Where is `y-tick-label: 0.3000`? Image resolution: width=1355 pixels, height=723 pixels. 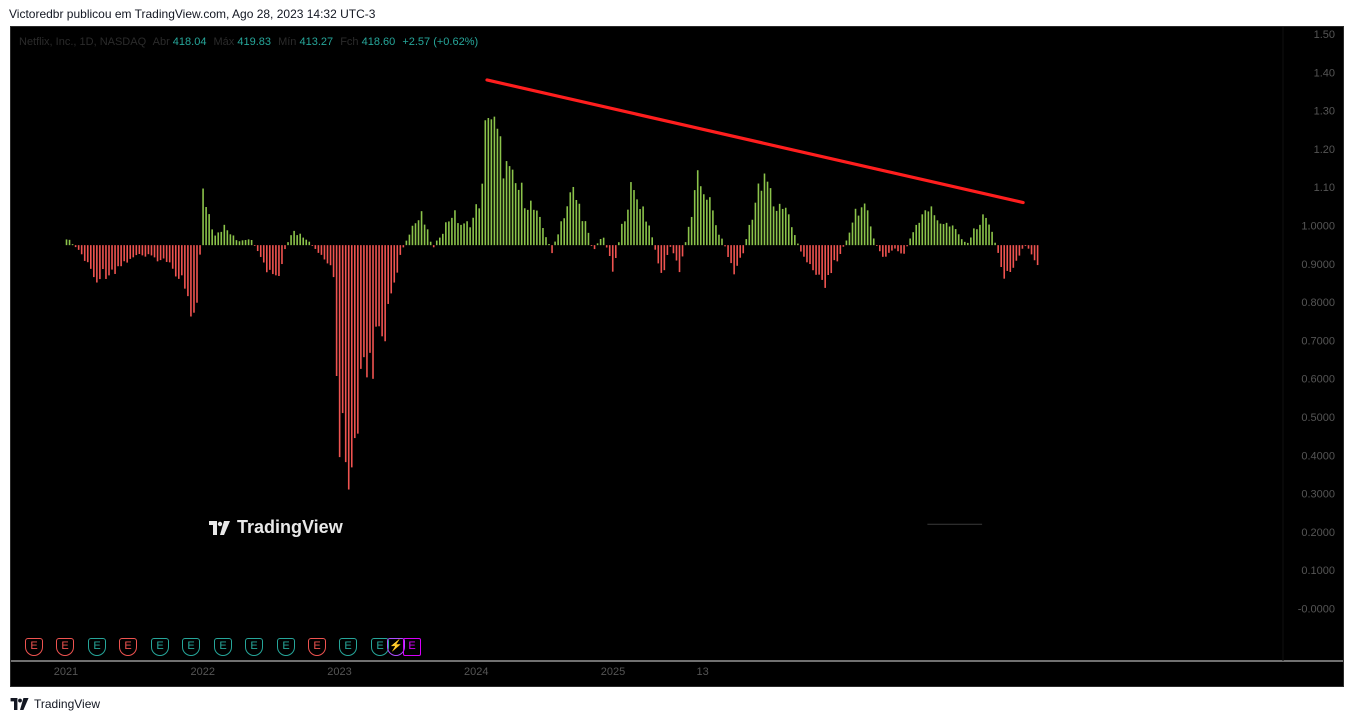 y-tick-label: 0.3000 is located at coordinates (1318, 495).